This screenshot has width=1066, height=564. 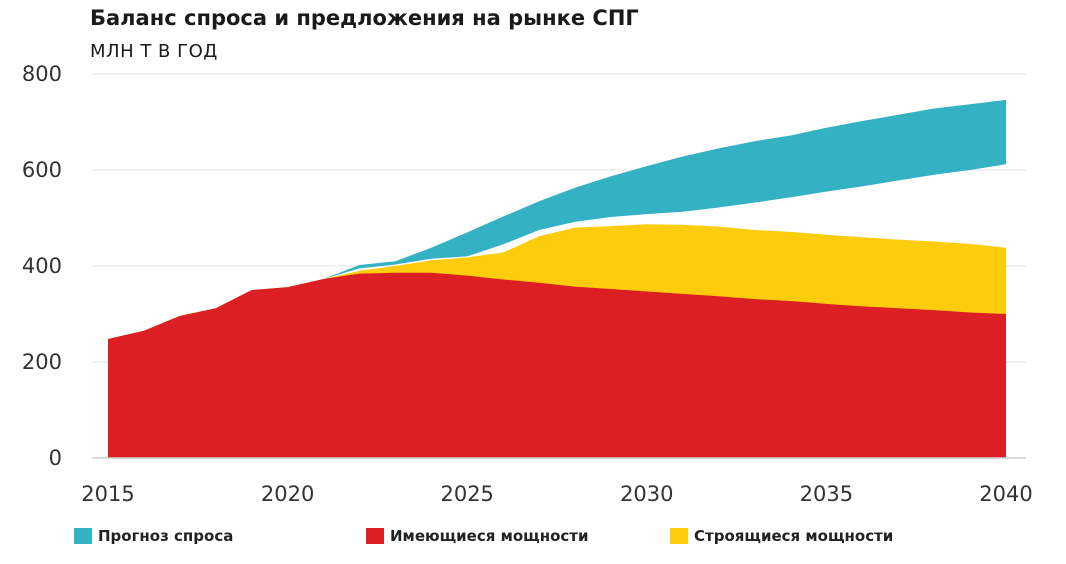 What do you see at coordinates (646, 494) in the screenshot?
I see `x-tick-label-2030: 2030` at bounding box center [646, 494].